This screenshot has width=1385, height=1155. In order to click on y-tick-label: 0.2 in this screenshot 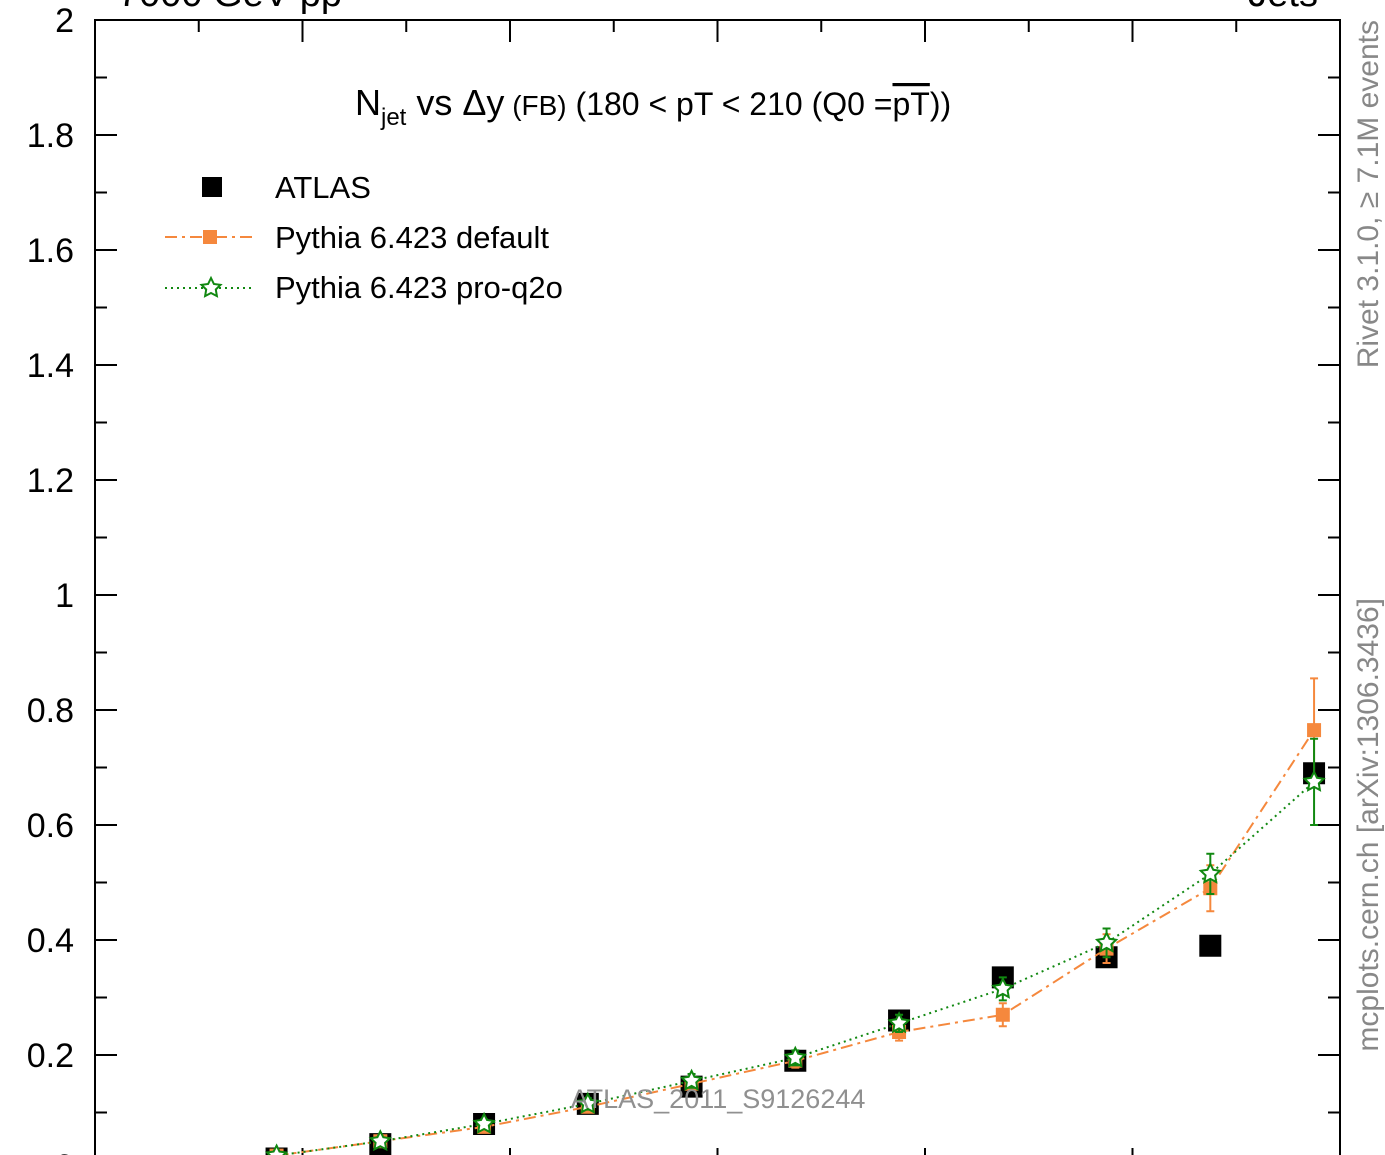, I will do `click(50, 1056)`.